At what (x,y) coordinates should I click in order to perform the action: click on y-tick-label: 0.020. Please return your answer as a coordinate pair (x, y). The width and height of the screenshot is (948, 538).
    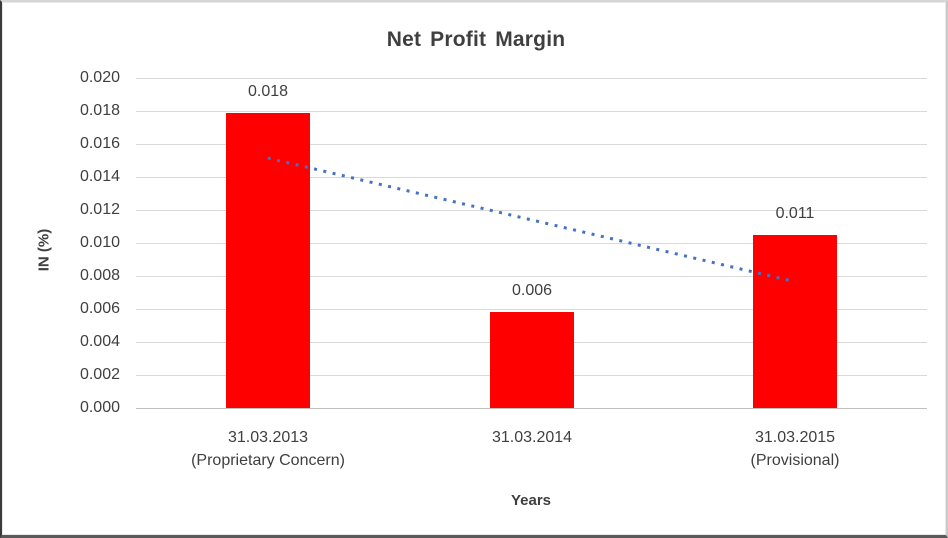
    Looking at the image, I should click on (99, 77).